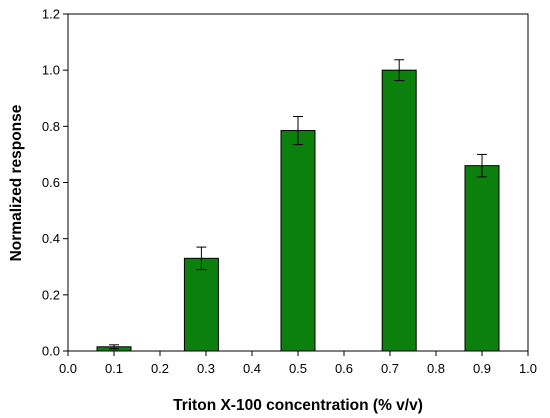 This screenshot has width=550, height=418. Describe the element at coordinates (436, 368) in the screenshot. I see `x-tick-label-8: 0.8` at that location.